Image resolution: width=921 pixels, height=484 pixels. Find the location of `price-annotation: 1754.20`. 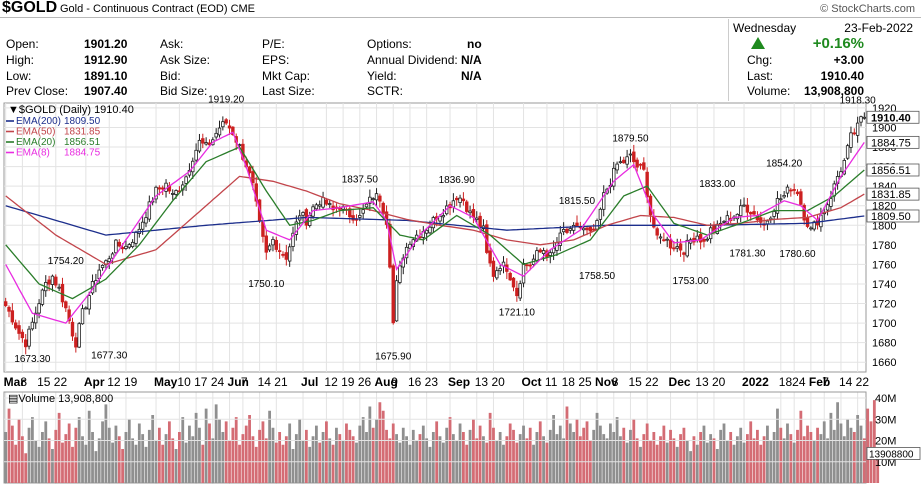

price-annotation: 1754.20 is located at coordinates (66, 261).